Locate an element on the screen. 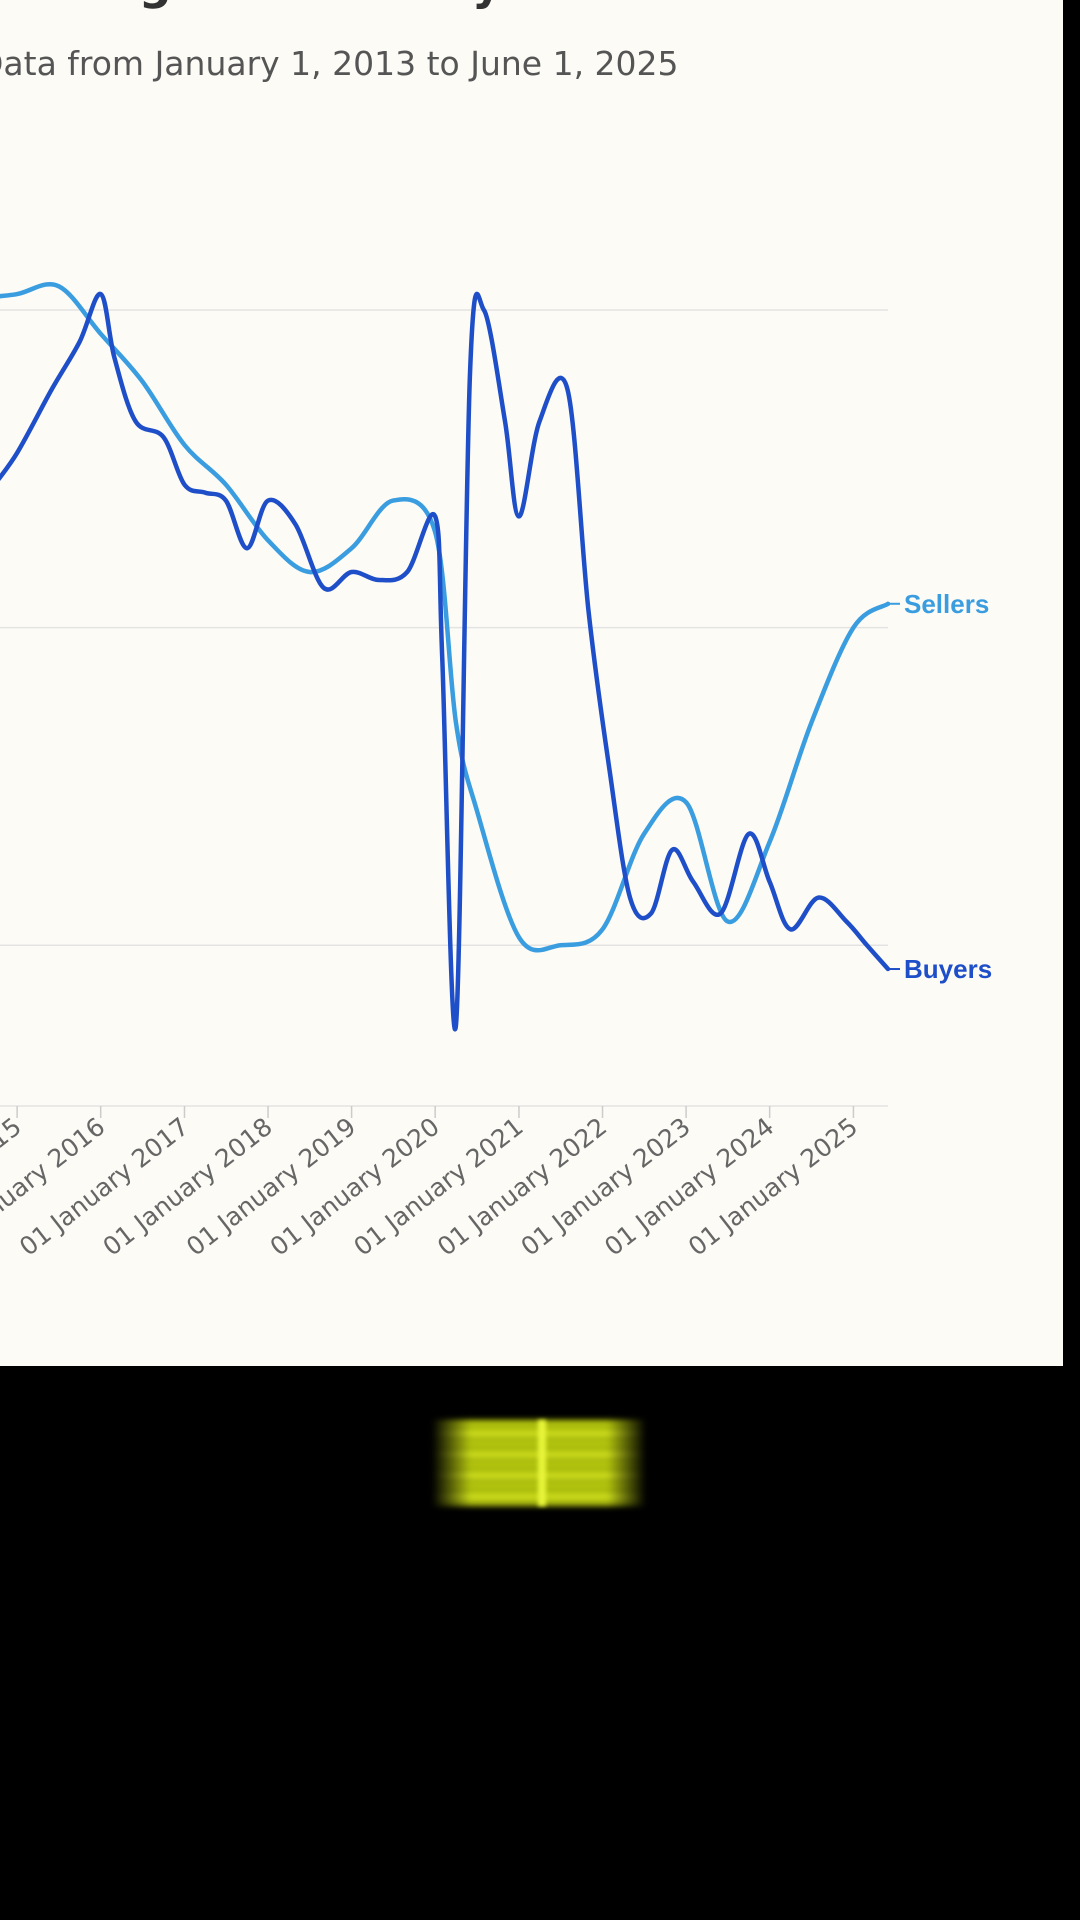  buyers-series-label: Buyers is located at coordinates (948, 969).